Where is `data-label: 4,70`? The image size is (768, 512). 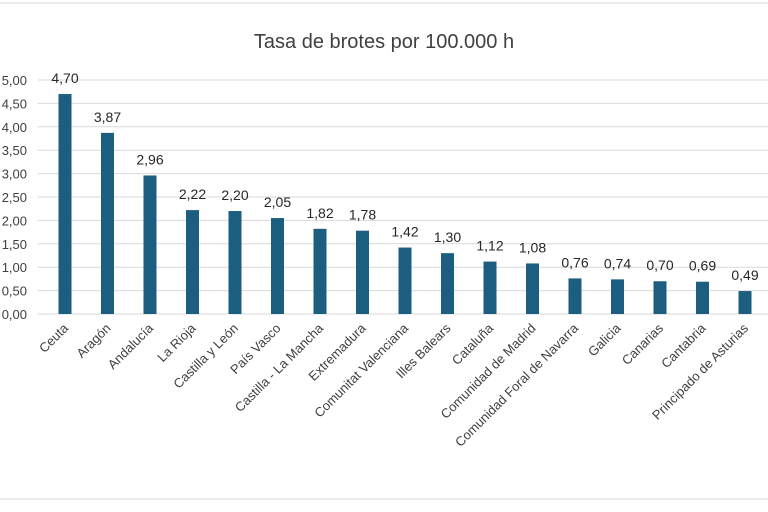 data-label: 4,70 is located at coordinates (64, 78).